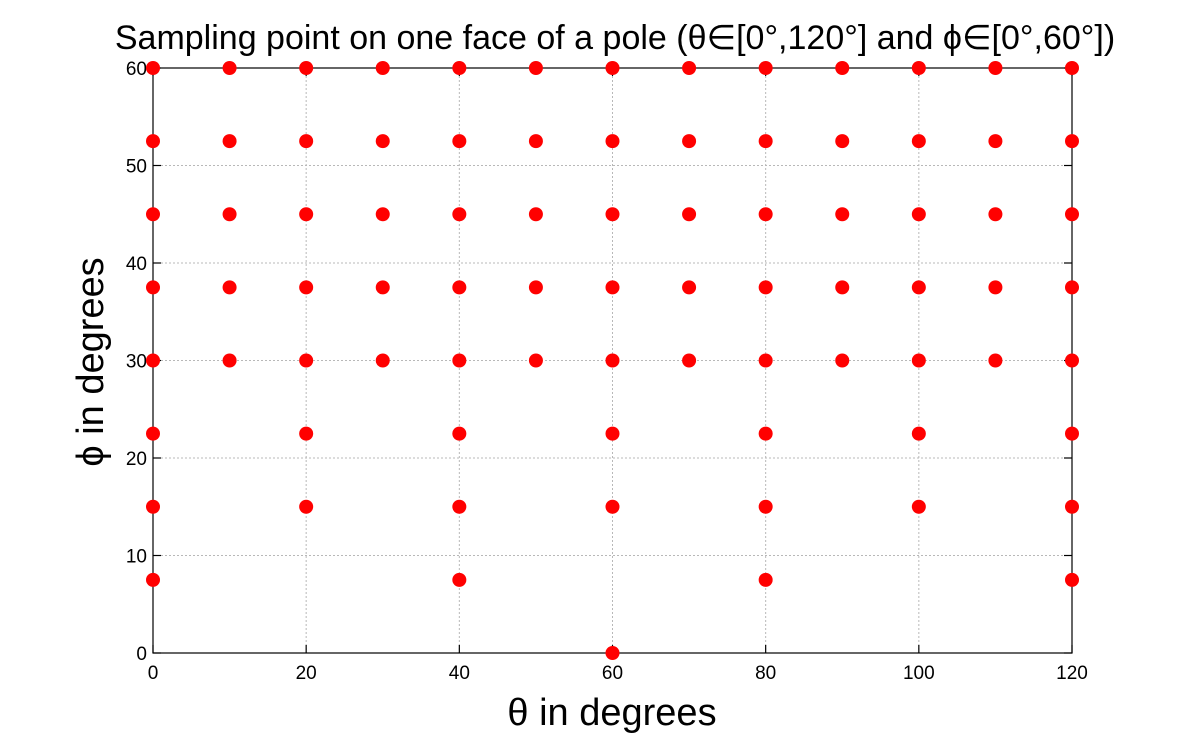 The height and width of the screenshot is (736, 1185). Describe the element at coordinates (141, 654) in the screenshot. I see `y-tick-label: 0` at that location.